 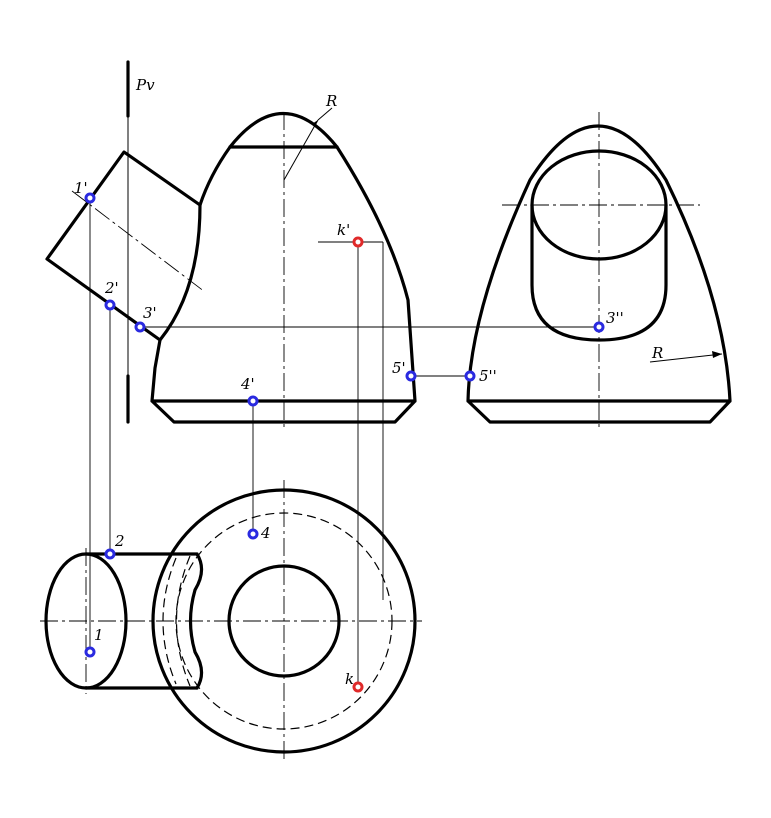 What do you see at coordinates (358, 242) in the screenshot?
I see `point-k-front` at bounding box center [358, 242].